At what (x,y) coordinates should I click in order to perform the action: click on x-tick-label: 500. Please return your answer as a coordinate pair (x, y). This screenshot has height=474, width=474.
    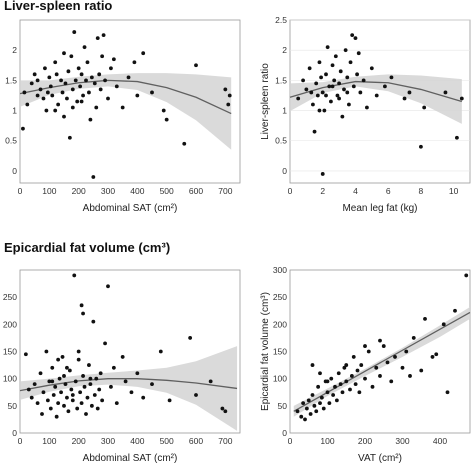
    Looking at the image, I should click on (167, 441).